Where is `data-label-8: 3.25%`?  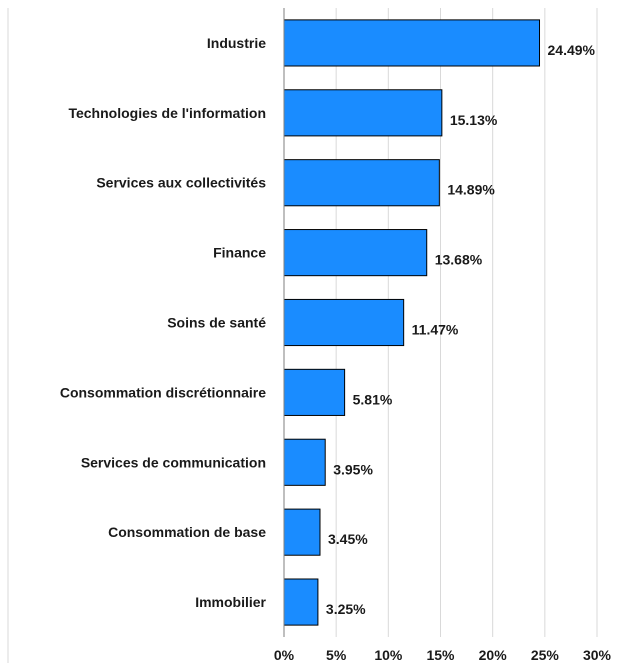 data-label-8: 3.25% is located at coordinates (346, 609).